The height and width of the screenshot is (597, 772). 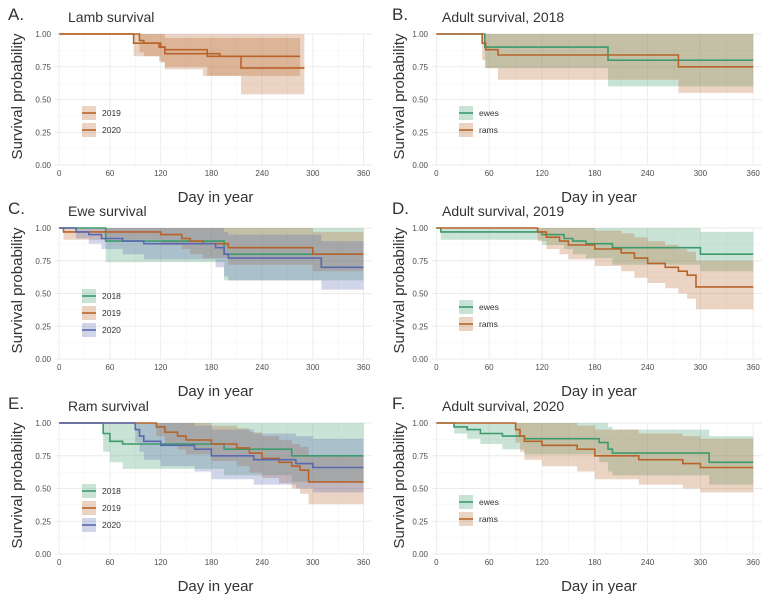 What do you see at coordinates (16, 208) in the screenshot?
I see `panel-letter: C.` at bounding box center [16, 208].